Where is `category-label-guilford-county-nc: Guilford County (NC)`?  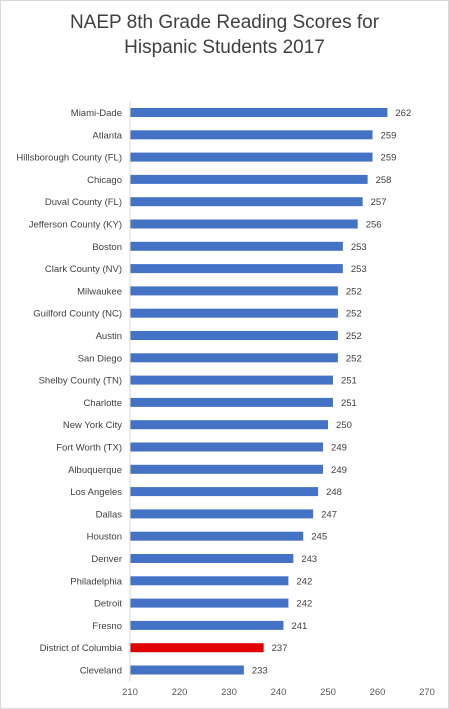
category-label-guilford-county-nc: Guilford County (NC) is located at coordinates (77, 314).